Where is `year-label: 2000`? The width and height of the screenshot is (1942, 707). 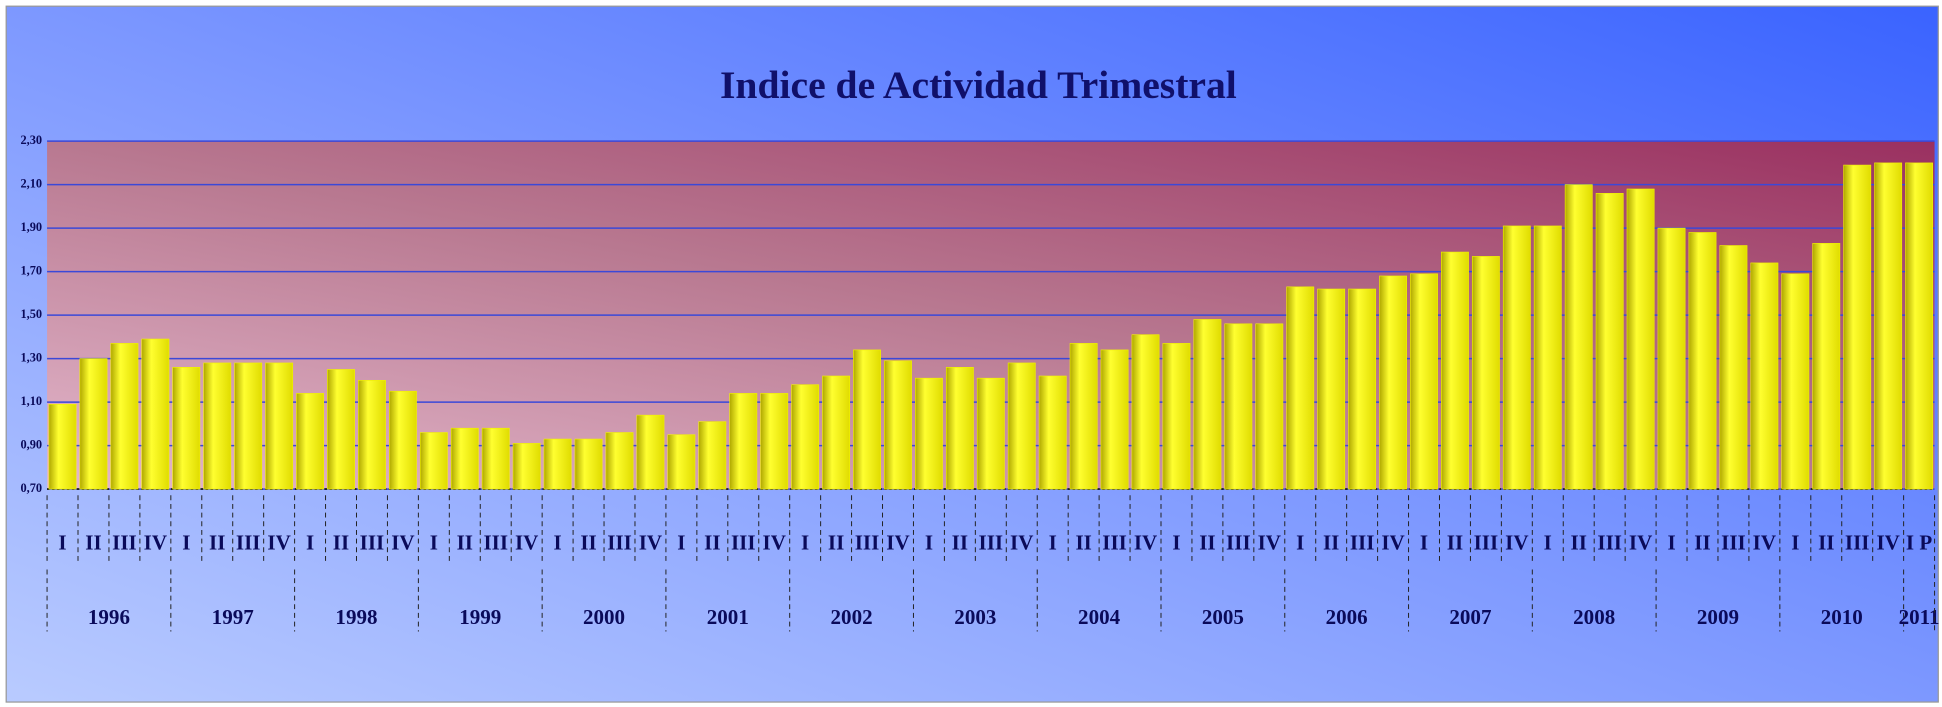 year-label: 2000 is located at coordinates (604, 617).